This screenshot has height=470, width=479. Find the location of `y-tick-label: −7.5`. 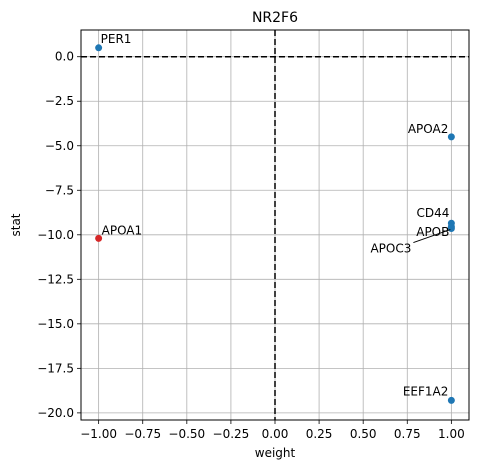

y-tick-label: −7.5 is located at coordinates (59, 190).